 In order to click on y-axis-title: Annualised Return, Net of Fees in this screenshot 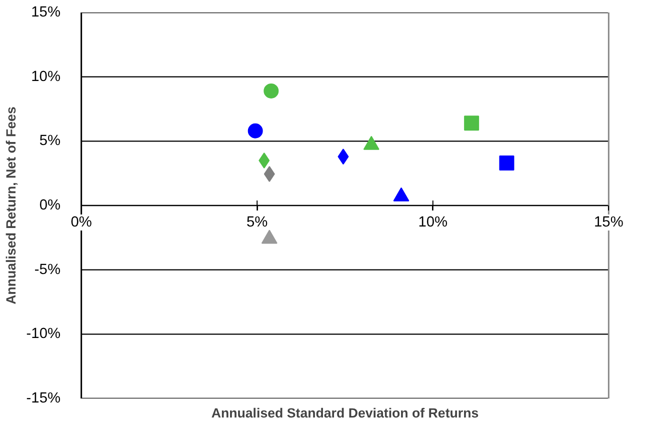, I will do `click(10, 205)`.